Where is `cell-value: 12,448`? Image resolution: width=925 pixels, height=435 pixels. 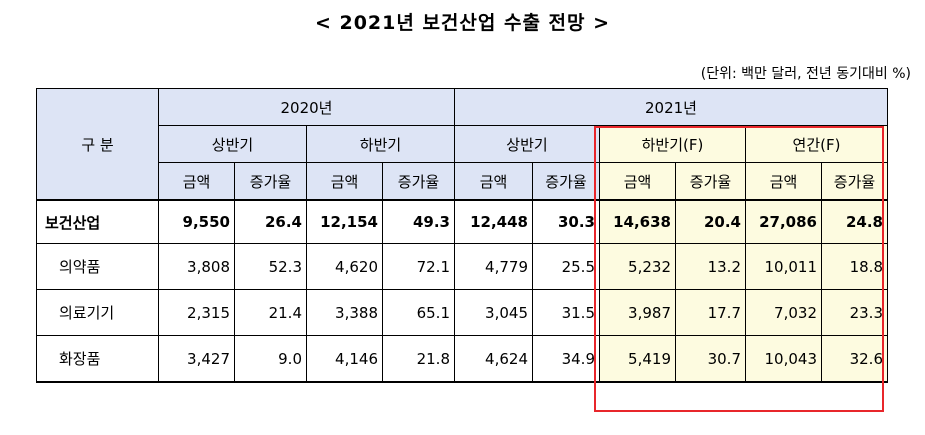
cell-value: 12,448 is located at coordinates (493, 221).